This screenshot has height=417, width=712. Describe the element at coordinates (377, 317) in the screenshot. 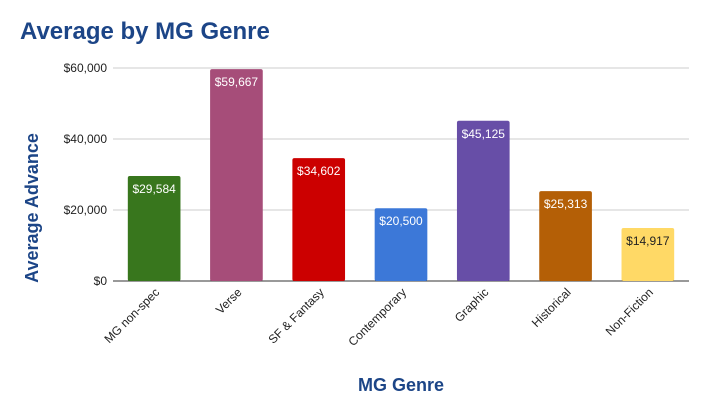

I see `category-label: Contemporary` at that location.